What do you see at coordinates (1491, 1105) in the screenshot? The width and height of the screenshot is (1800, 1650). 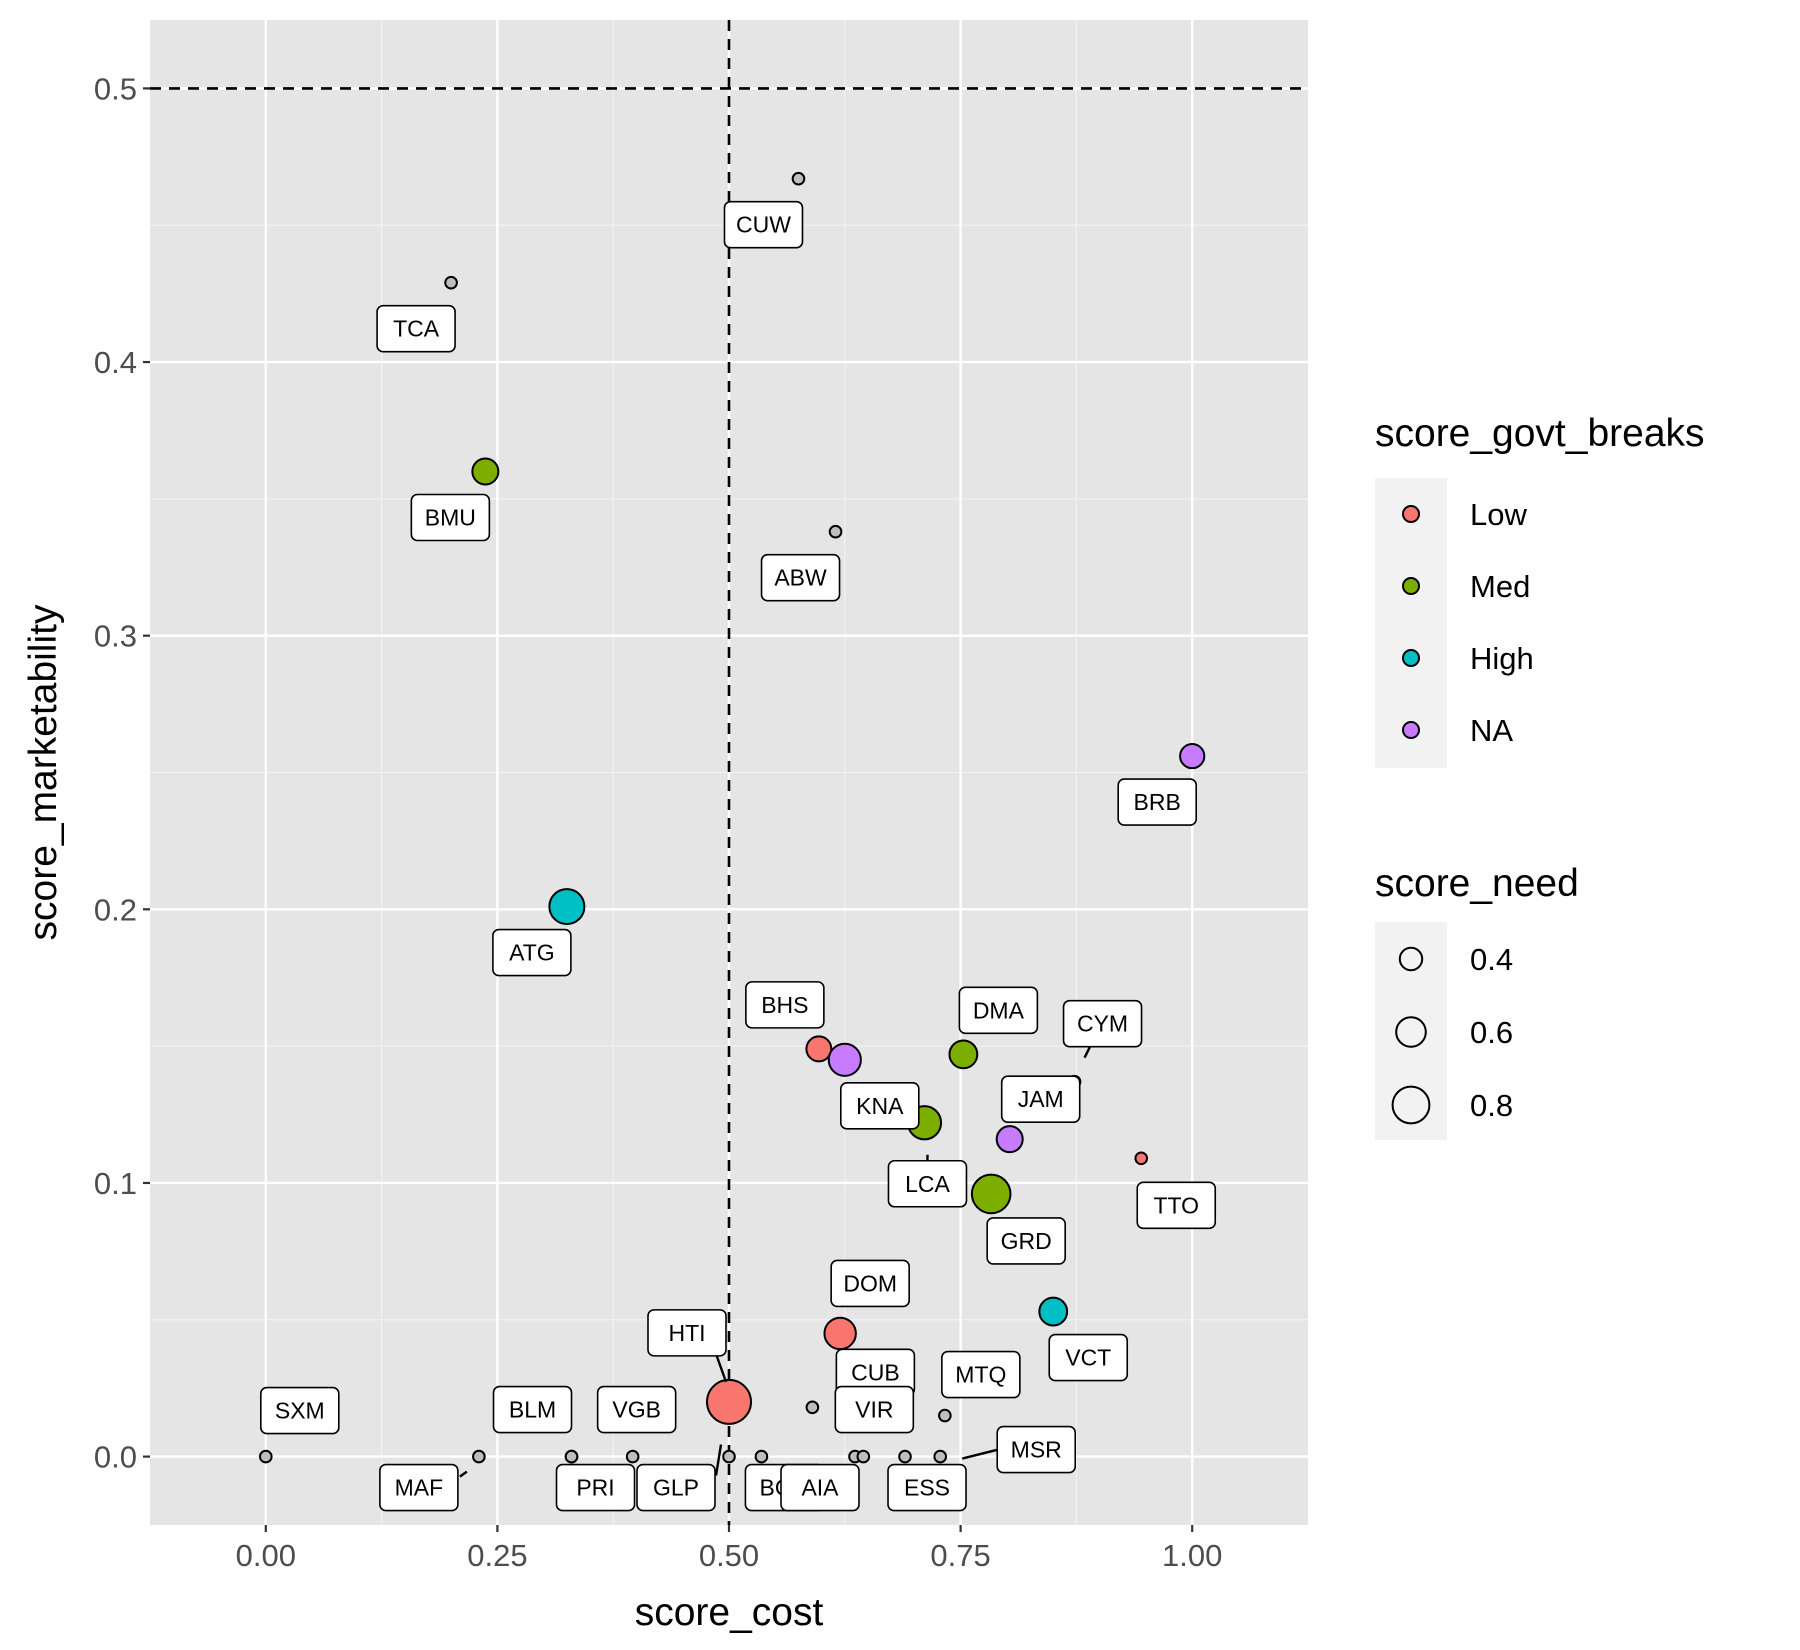 I see `legend-size-label: 0.8` at bounding box center [1491, 1105].